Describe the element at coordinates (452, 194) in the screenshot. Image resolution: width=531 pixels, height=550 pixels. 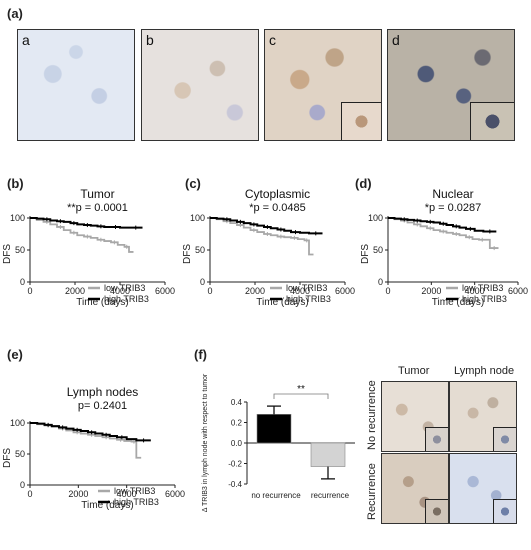
I see `chart-title: Nuclear` at that location.